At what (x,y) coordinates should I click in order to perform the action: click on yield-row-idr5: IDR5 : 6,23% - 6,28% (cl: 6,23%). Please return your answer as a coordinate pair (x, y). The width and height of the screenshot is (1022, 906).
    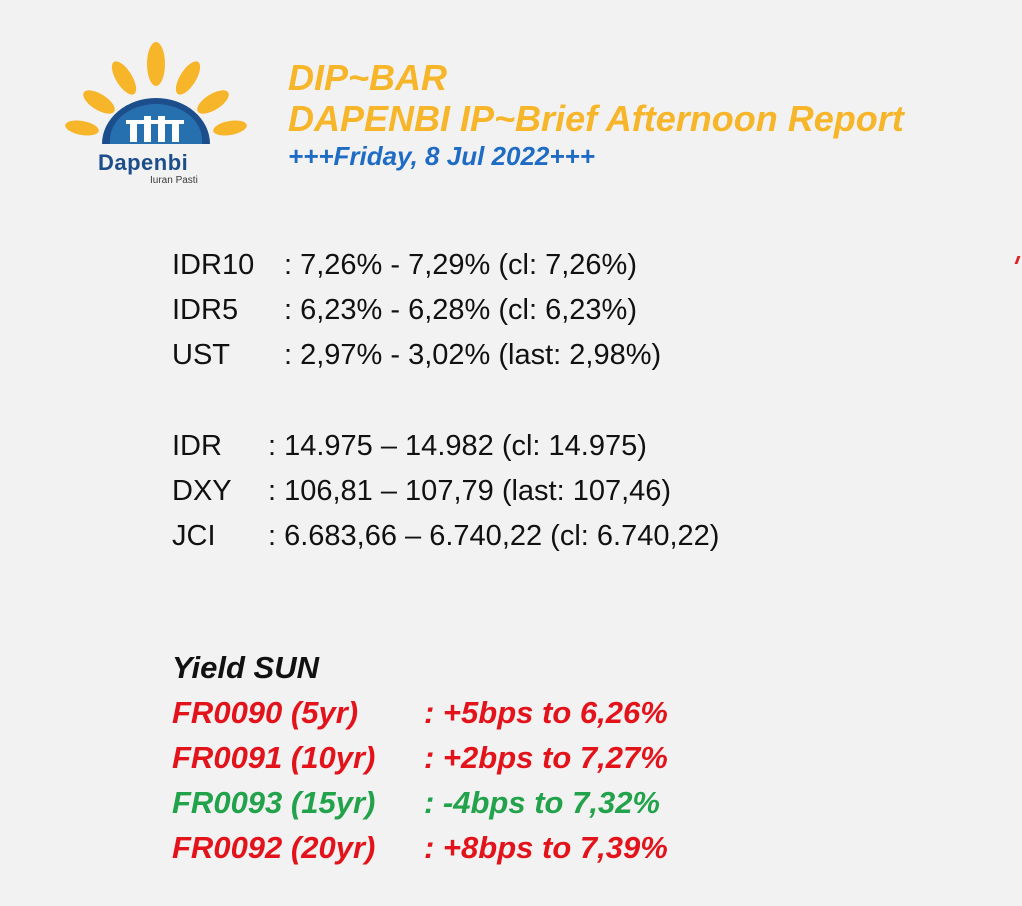
    Looking at the image, I should click on (416, 310).